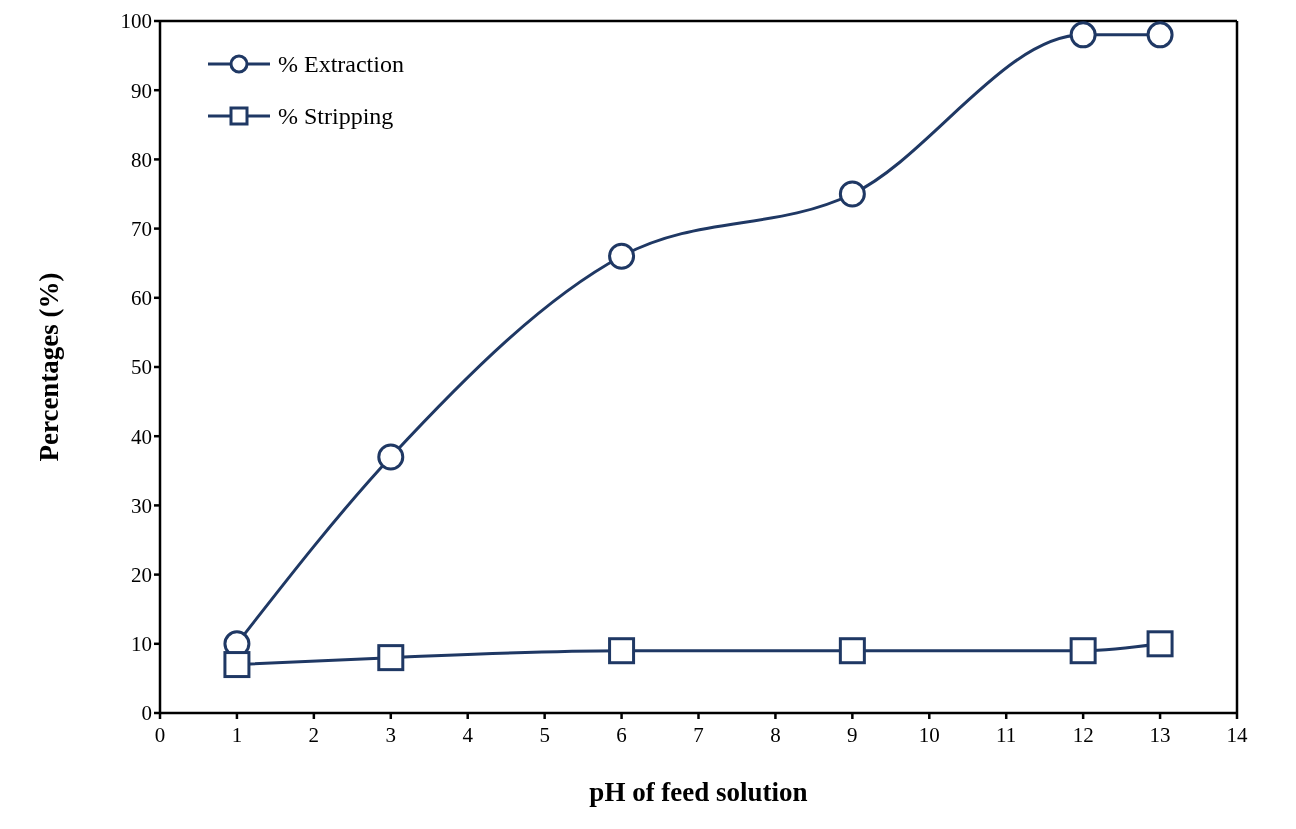 This screenshot has height=829, width=1296. What do you see at coordinates (141, 367) in the screenshot?
I see `y-tick-label: 50` at bounding box center [141, 367].